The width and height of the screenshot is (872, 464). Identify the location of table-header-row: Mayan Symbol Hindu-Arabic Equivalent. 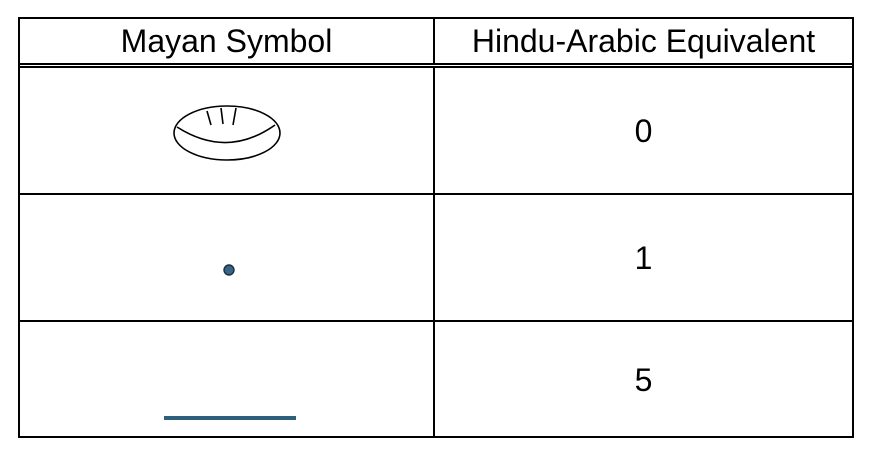
(436, 43).